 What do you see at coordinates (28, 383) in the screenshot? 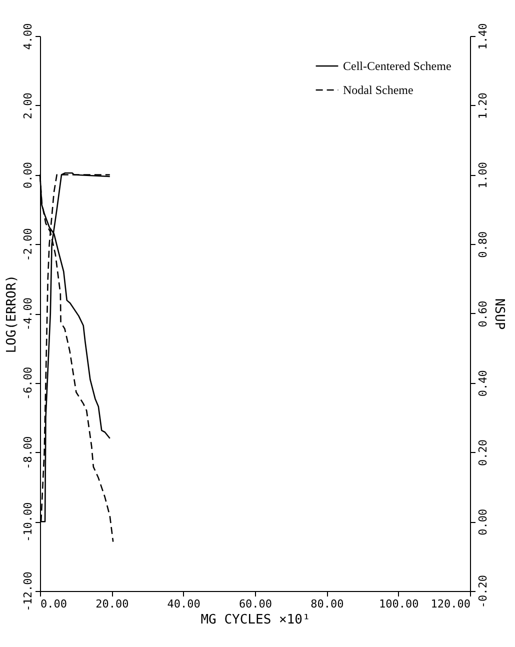
I see `y-tick-label: -6.00` at bounding box center [28, 383].